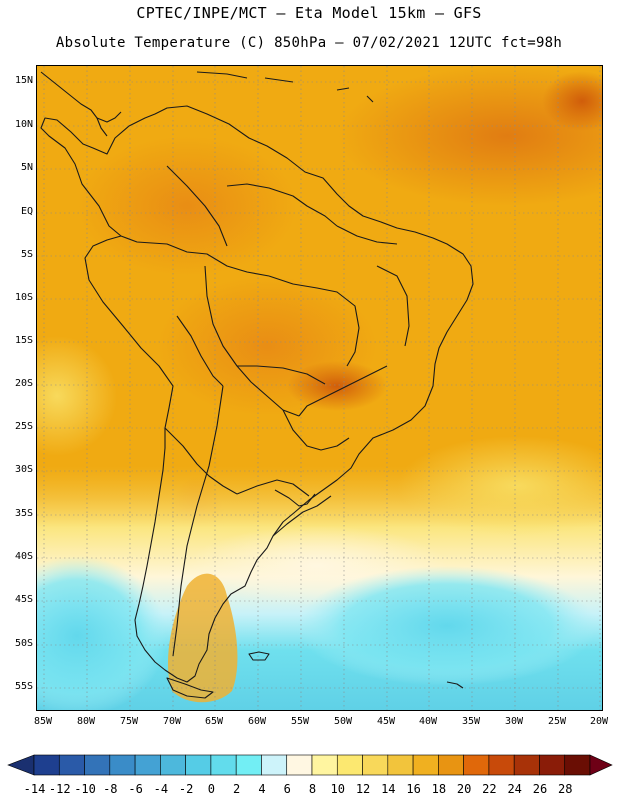  Describe the element at coordinates (413, 789) in the screenshot. I see `colorbar-label: 16` at that location.